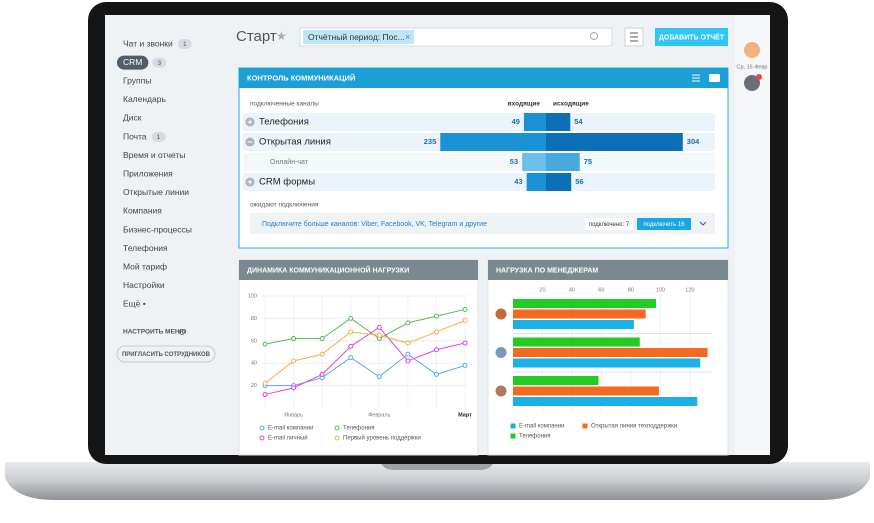  What do you see at coordinates (142, 211) in the screenshot?
I see `menu-item: Компания` at bounding box center [142, 211].